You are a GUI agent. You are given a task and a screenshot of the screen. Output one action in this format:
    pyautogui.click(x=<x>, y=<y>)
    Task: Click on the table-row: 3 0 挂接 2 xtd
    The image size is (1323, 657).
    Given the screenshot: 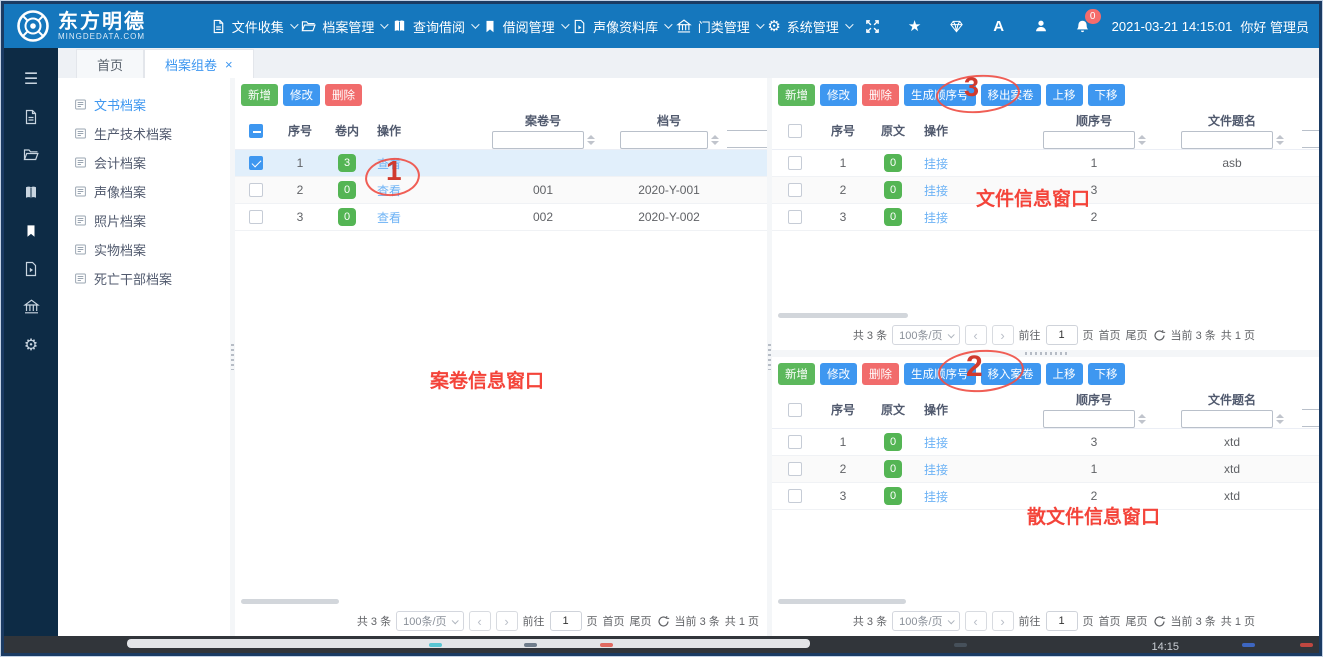 What is the action you would take?
    pyautogui.click(x=1045, y=496)
    